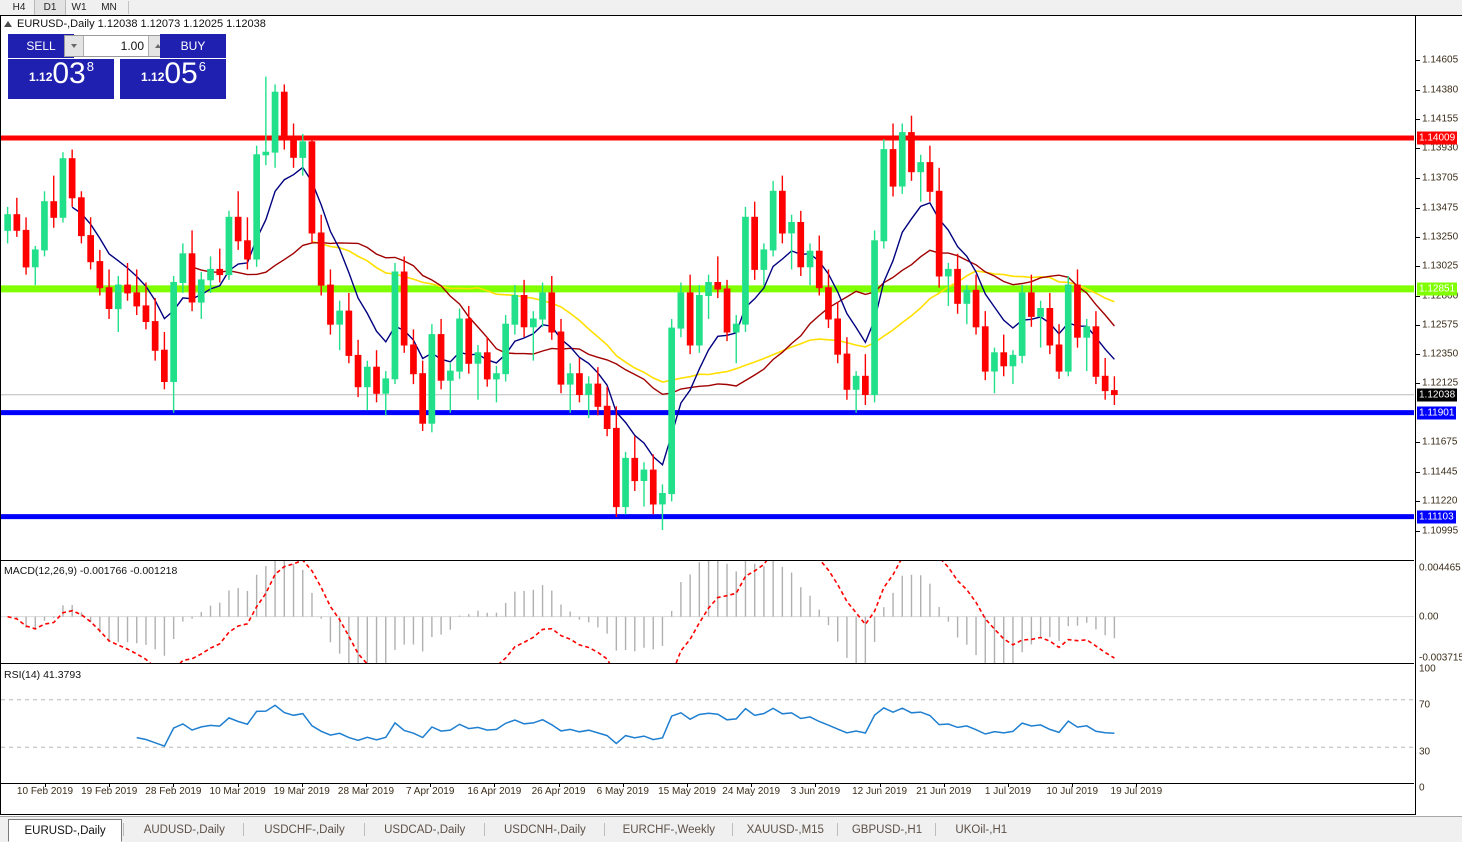  I want to click on one-click-top-row: SELL 1.00 BUY, so click(117, 46).